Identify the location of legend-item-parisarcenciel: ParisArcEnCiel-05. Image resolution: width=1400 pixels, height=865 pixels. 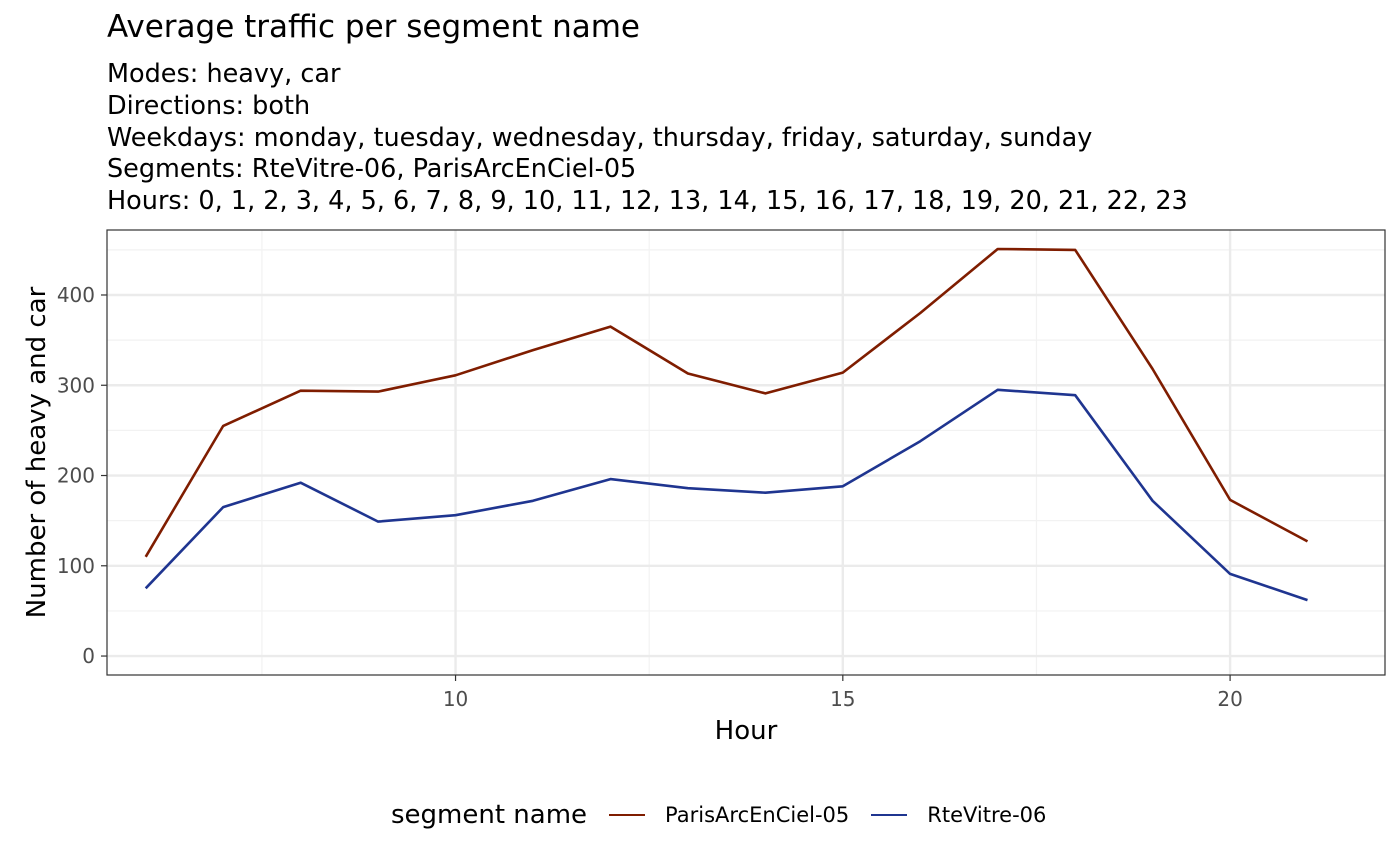
(729, 815).